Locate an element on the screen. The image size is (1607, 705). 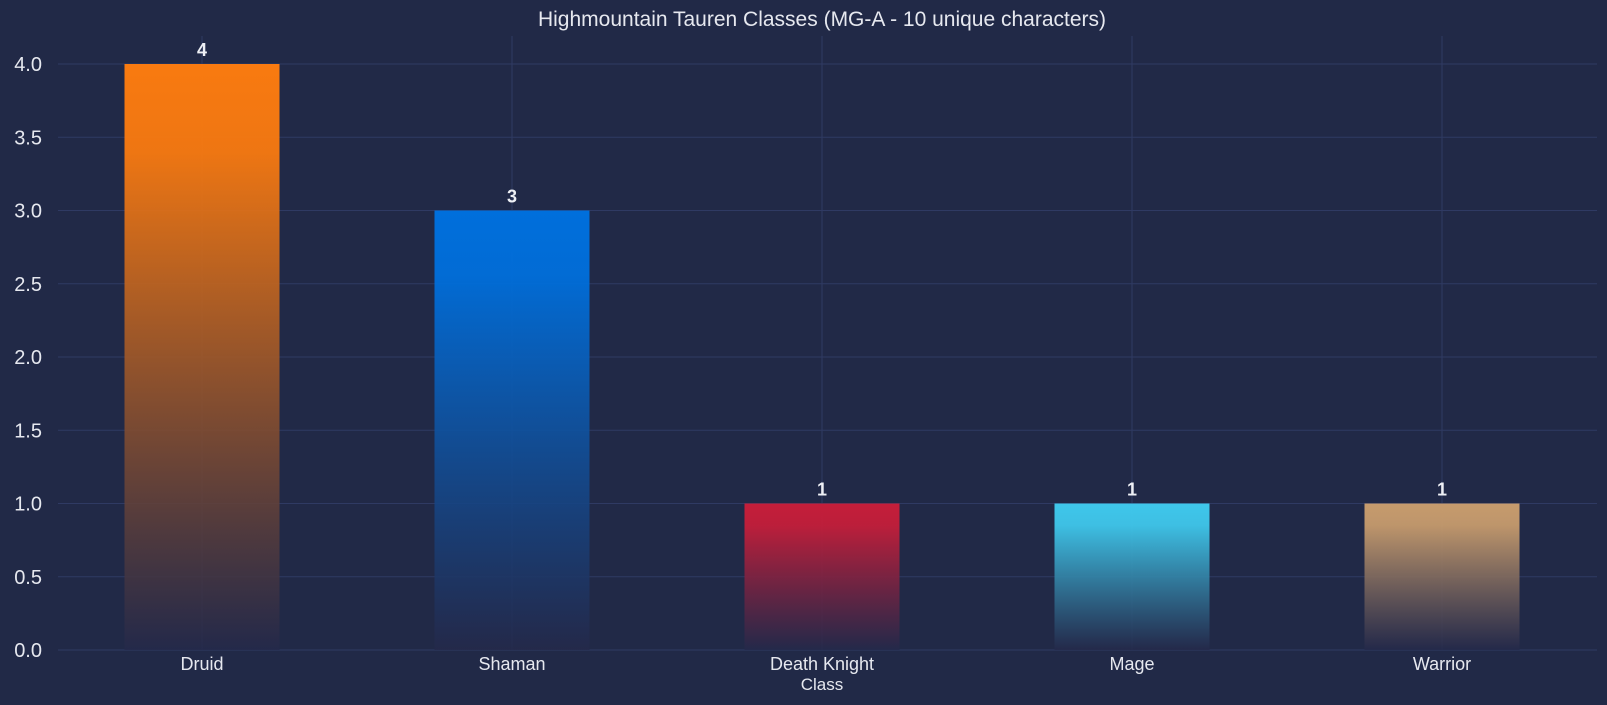
x-tick-label: Warrior is located at coordinates (1442, 664).